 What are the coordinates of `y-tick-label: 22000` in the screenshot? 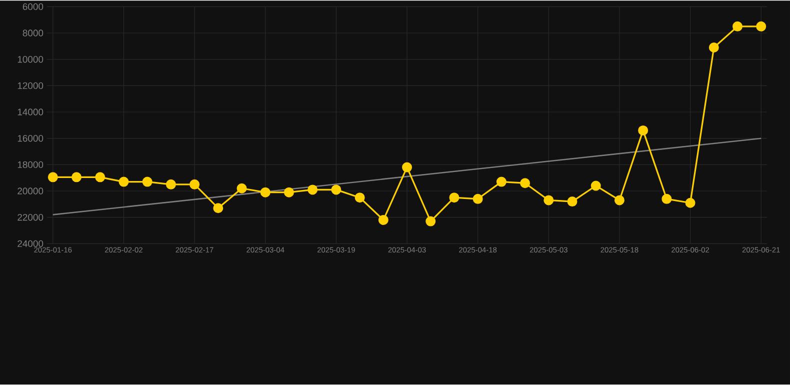 It's located at (31, 217).